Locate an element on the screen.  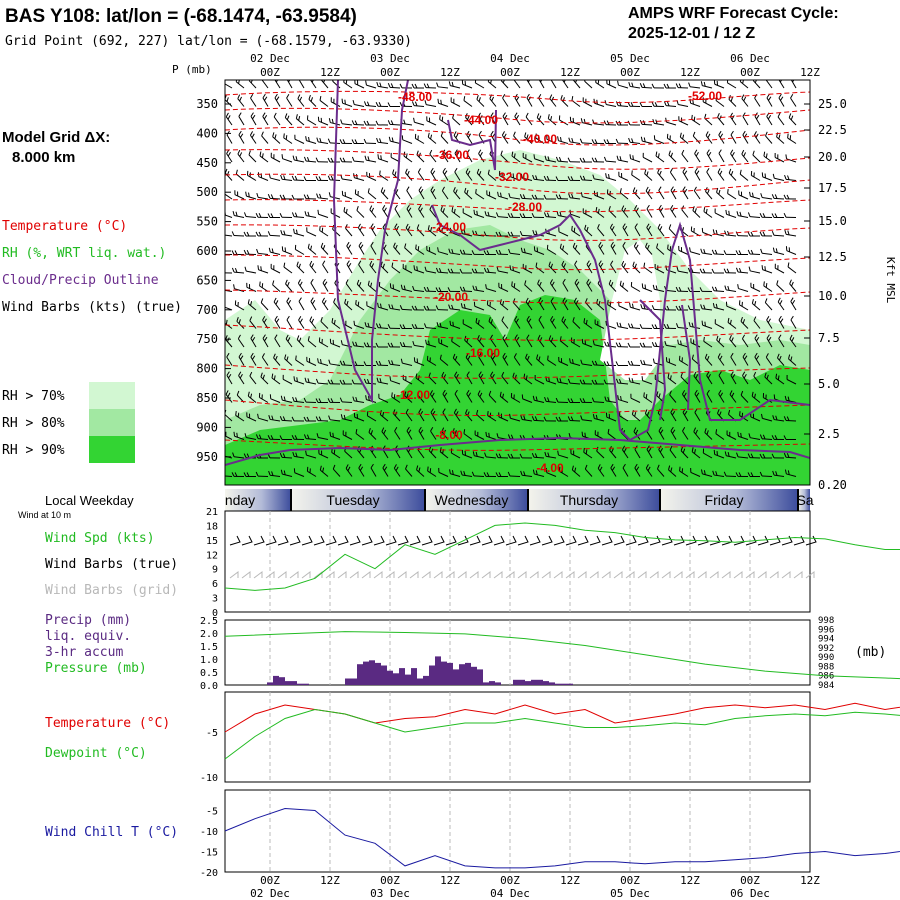
temperature-contour-label: -4.00 is located at coordinates (550, 468).